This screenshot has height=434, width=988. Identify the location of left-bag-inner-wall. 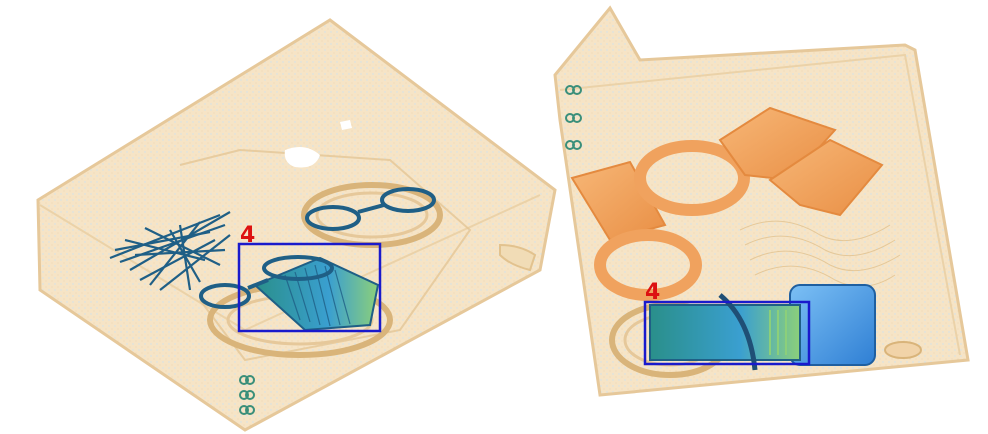
(325, 255).